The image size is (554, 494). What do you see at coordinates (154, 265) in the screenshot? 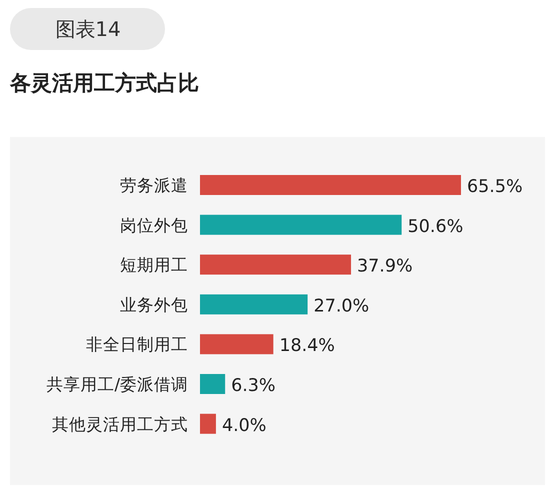
I see `y-tick-label: 短期用工` at bounding box center [154, 265].